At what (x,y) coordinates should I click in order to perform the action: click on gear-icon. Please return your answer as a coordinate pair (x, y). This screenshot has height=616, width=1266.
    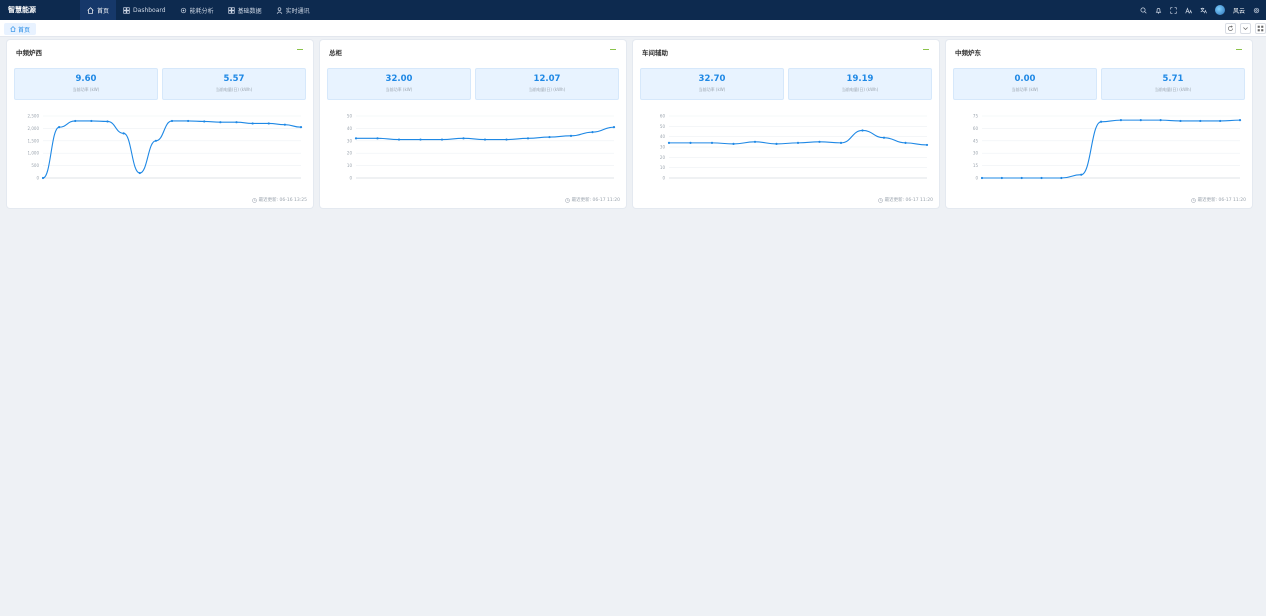
    Looking at the image, I should click on (183, 10).